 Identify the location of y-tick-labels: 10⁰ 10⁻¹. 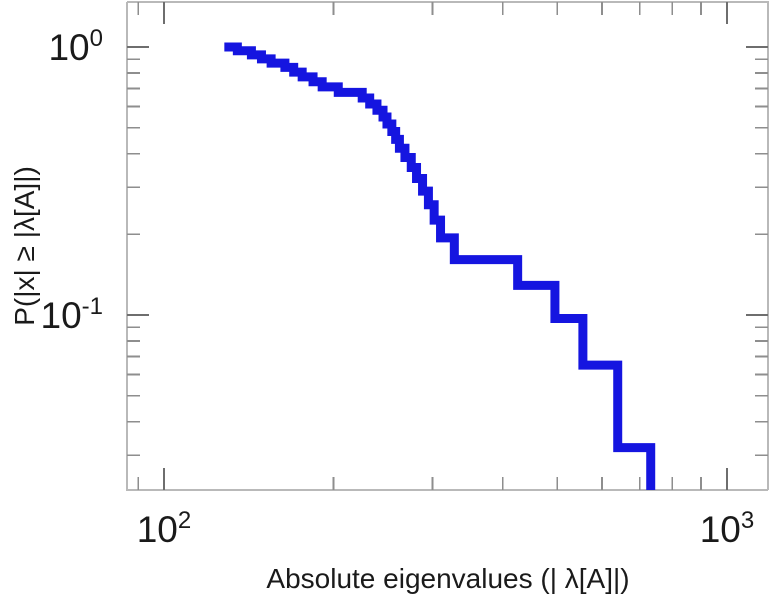
(72, 180).